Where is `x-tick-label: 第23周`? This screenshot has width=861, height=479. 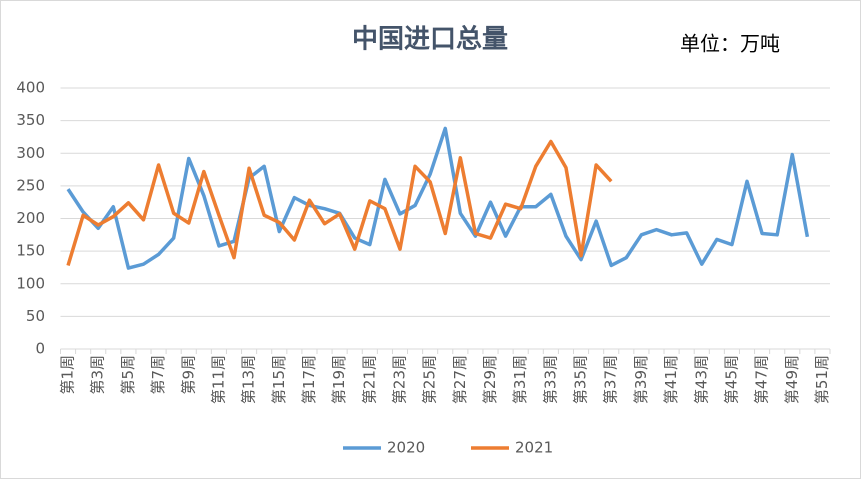
x-tick-label: 第23周 is located at coordinates (399, 379).